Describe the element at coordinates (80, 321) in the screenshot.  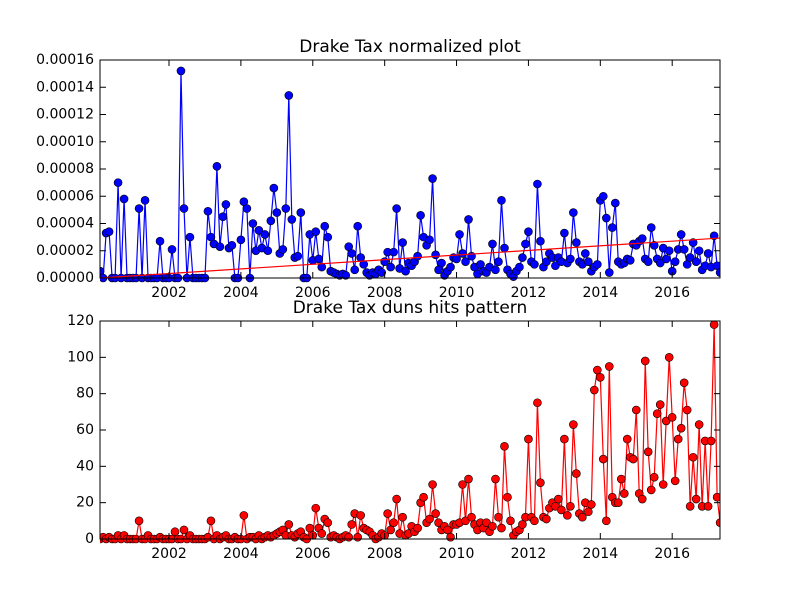
I see `y-tick-label: 120` at that location.